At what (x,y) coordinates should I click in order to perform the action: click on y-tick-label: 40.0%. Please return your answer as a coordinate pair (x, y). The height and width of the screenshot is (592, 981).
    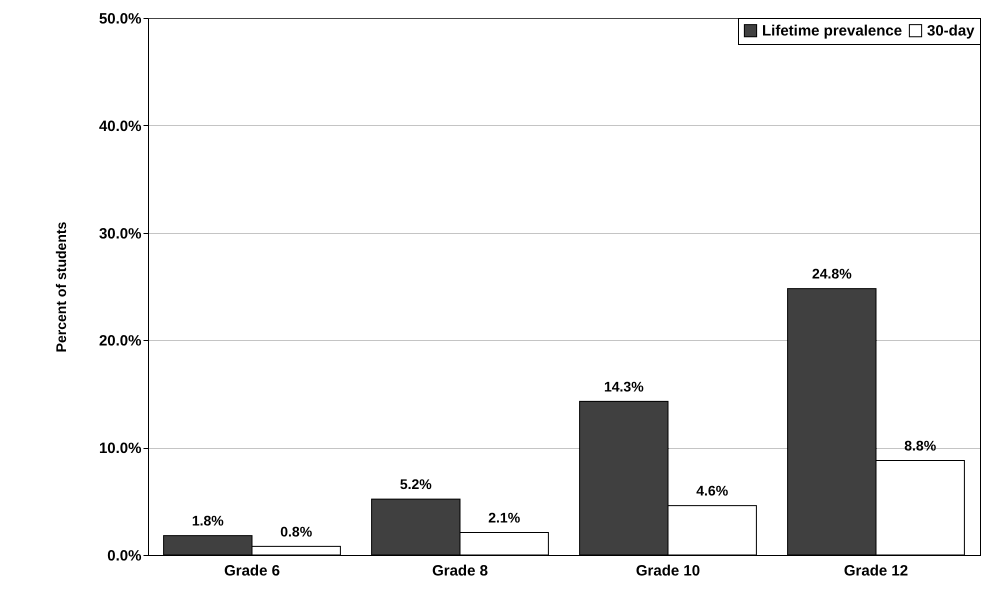
    Looking at the image, I should click on (120, 126).